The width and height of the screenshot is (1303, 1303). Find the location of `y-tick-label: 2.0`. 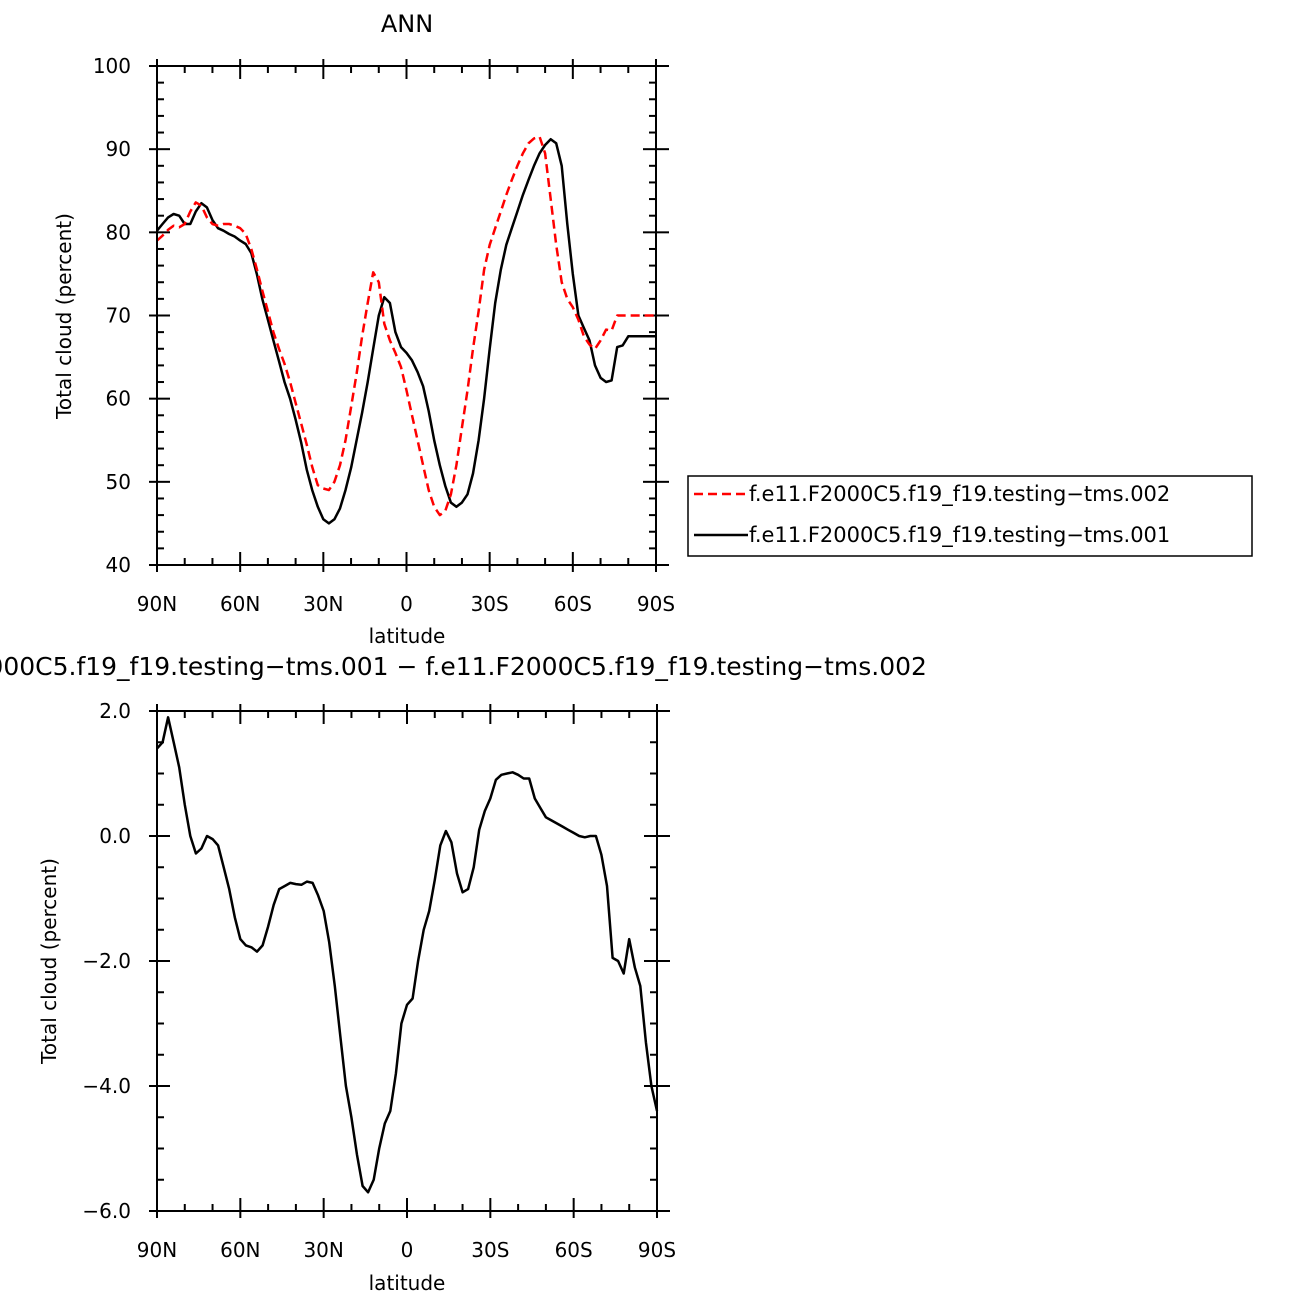

y-tick-label: 2.0 is located at coordinates (115, 711).